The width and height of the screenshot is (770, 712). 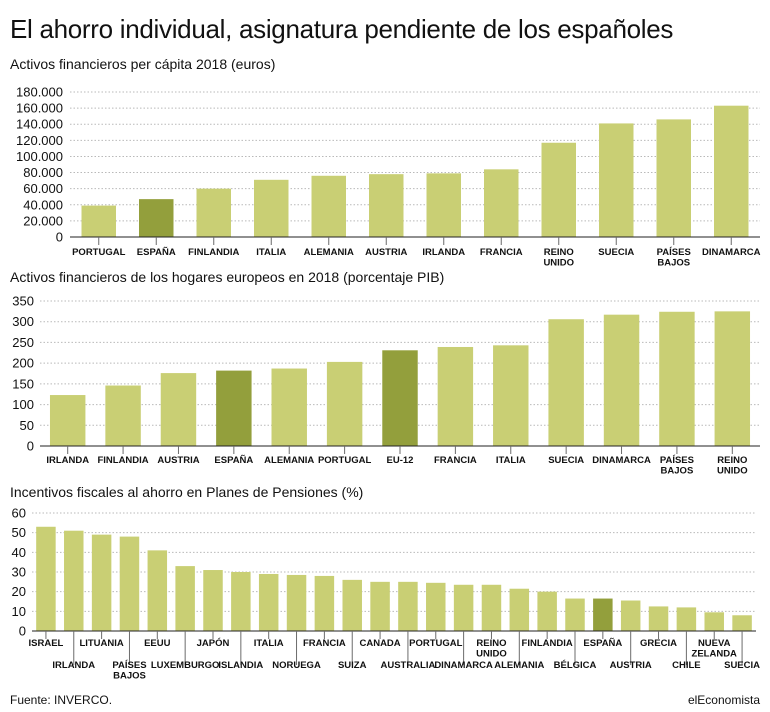 I want to click on bar-australia, so click(x=408, y=606).